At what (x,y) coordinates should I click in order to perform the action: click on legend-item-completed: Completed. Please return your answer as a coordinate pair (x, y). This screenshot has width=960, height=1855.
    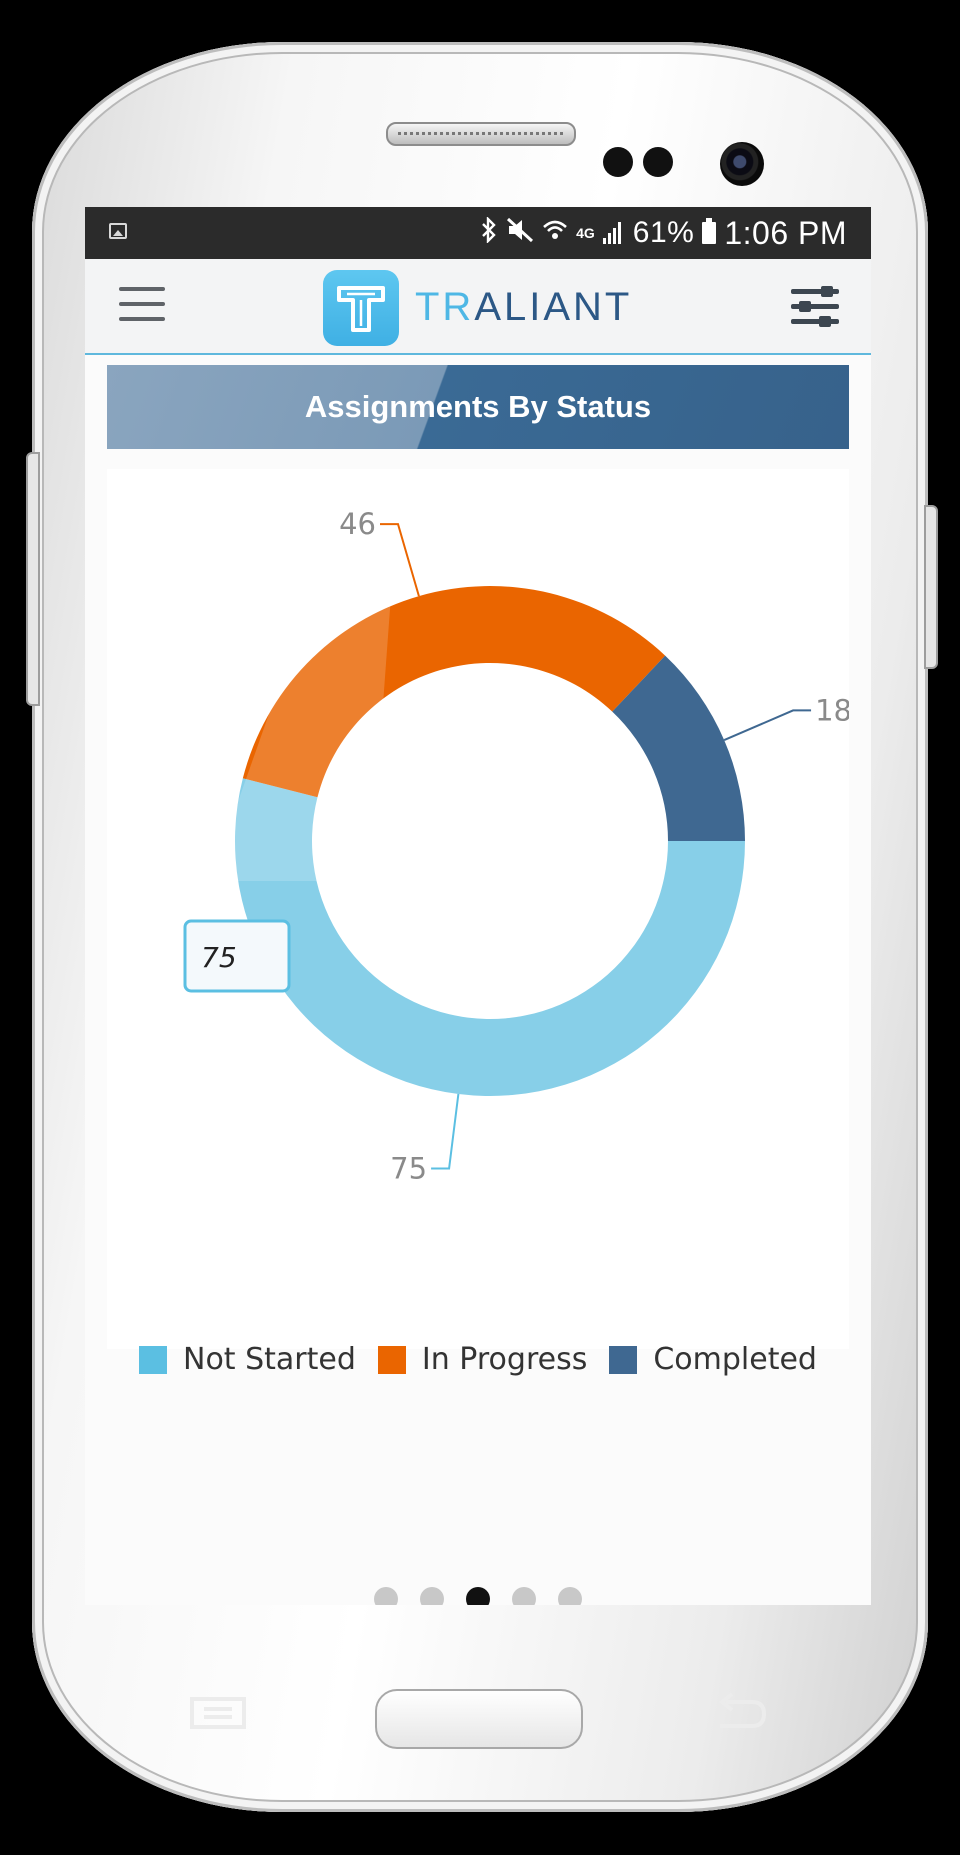
    Looking at the image, I should click on (713, 1359).